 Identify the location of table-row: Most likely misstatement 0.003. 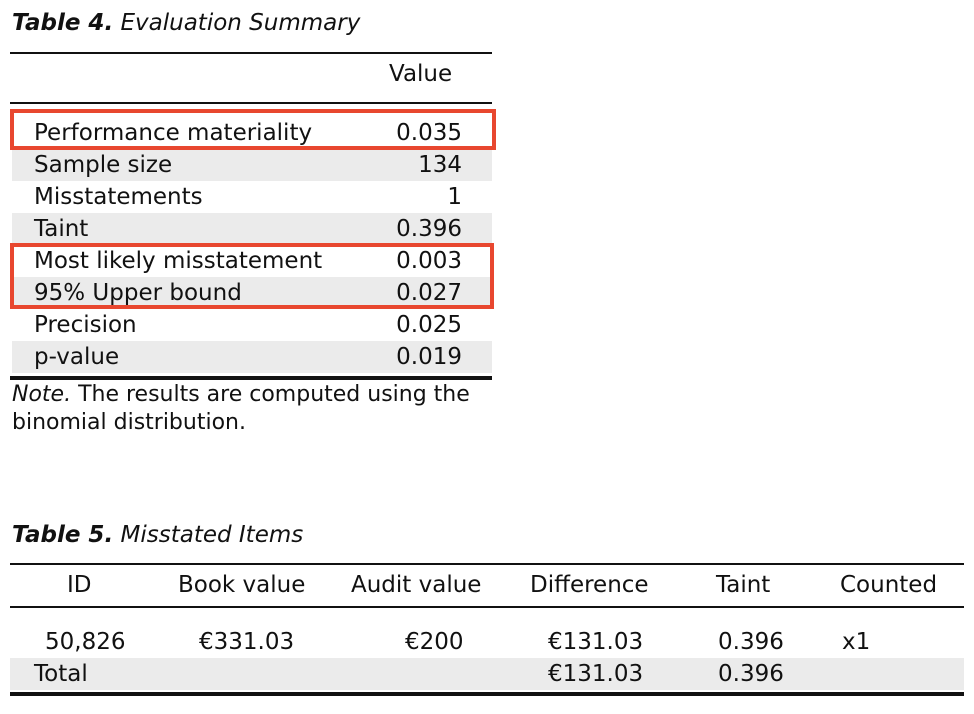
(252, 261).